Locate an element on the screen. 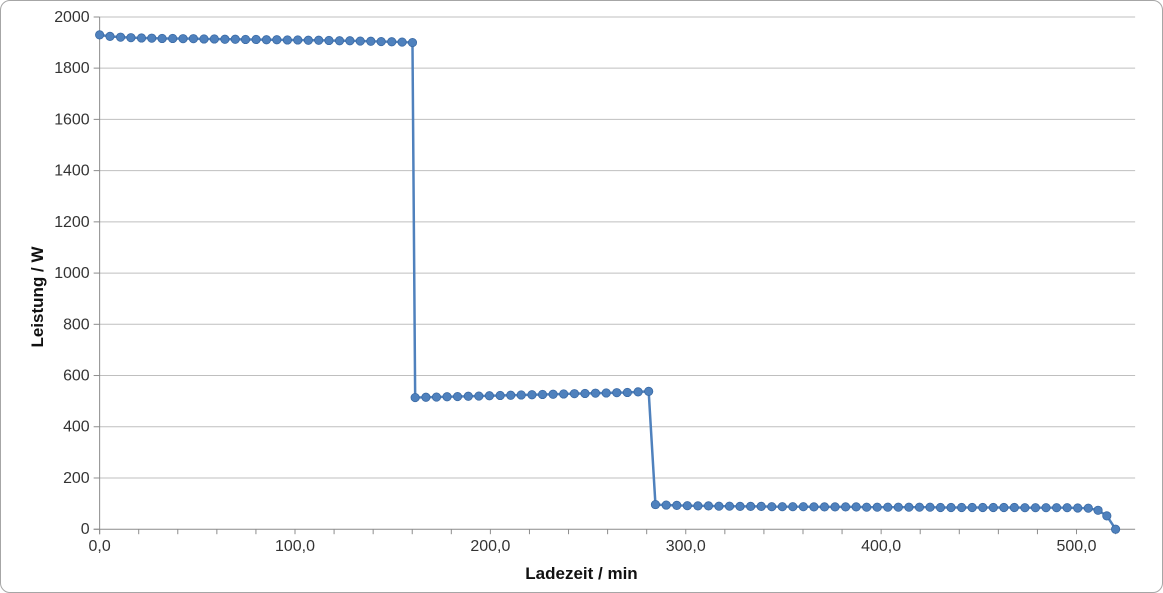  y-axis-ticks is located at coordinates (96, 273).